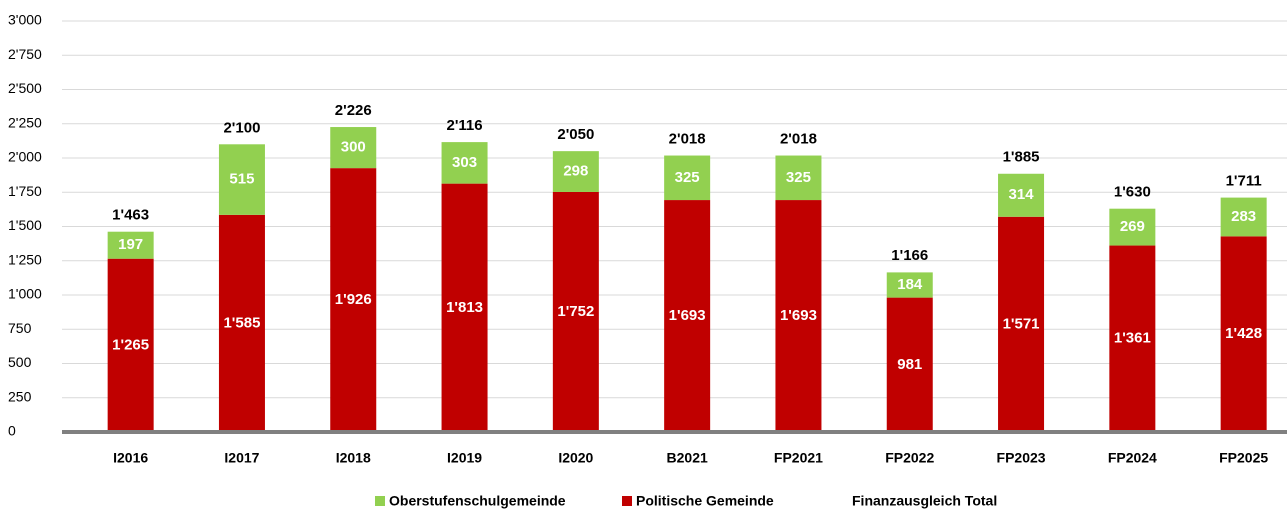 Image resolution: width=1287 pixels, height=518 pixels. Describe the element at coordinates (353, 110) in the screenshot. I see `total-label: 2'226` at that location.